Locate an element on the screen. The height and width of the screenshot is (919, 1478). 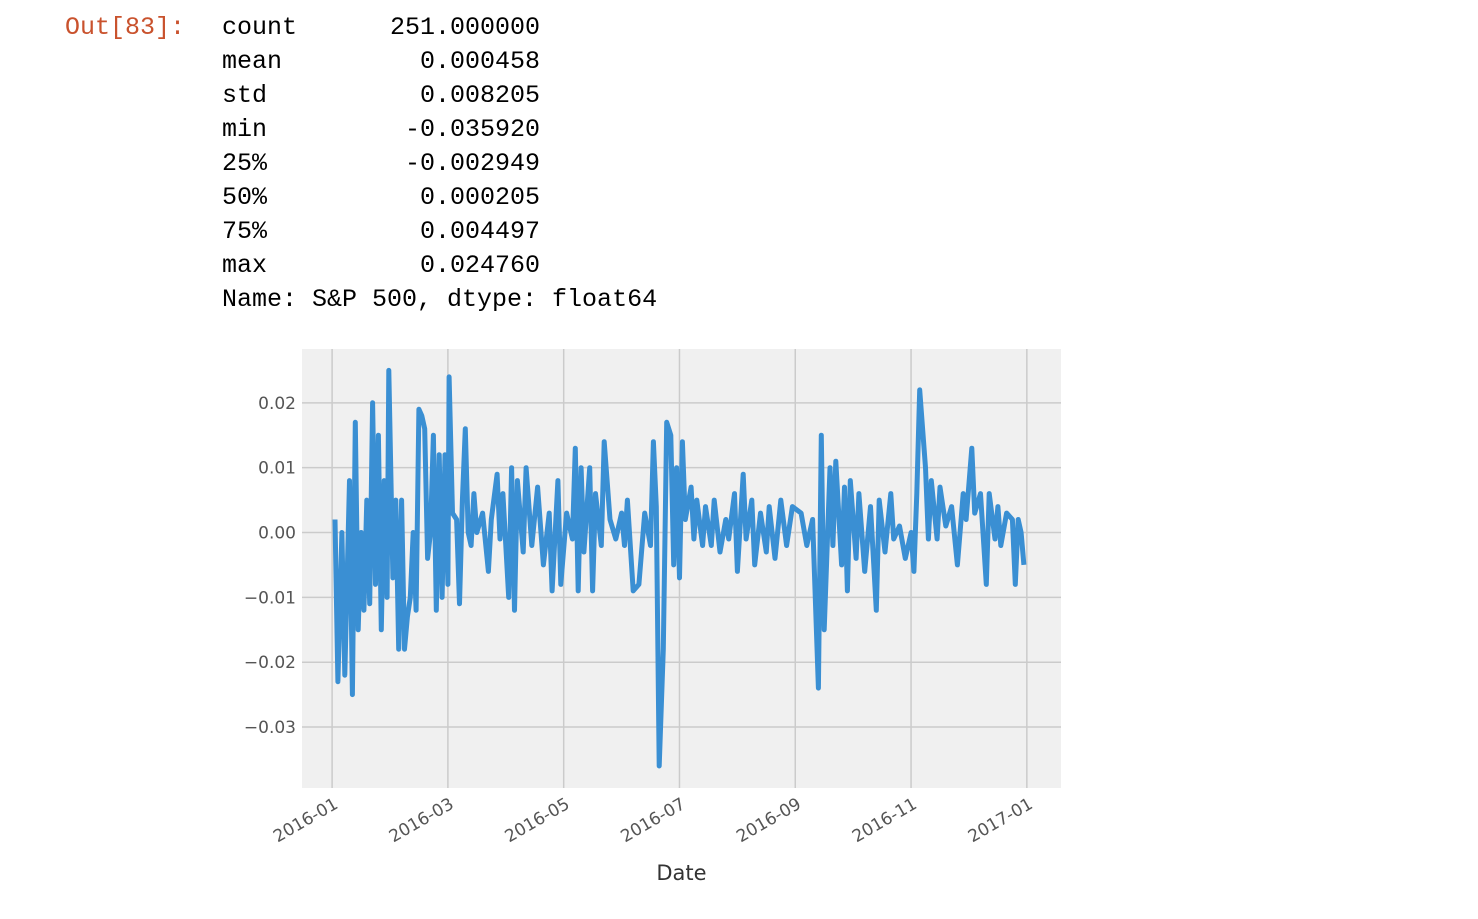
y-tick-label: −0.01 is located at coordinates (270, 598).